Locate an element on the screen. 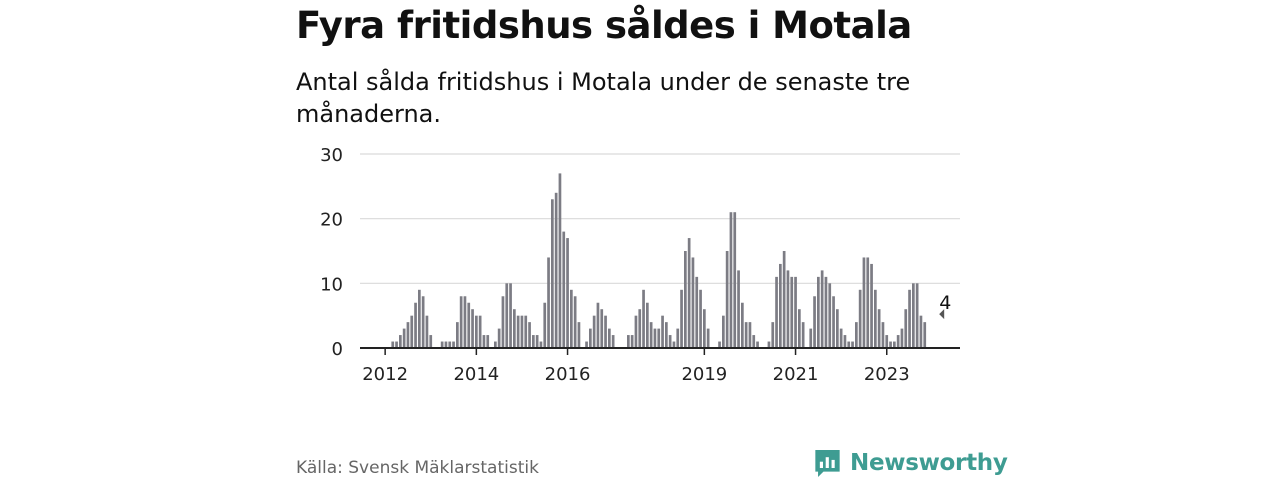 The width and height of the screenshot is (1280, 480). axes is located at coordinates (660, 351).